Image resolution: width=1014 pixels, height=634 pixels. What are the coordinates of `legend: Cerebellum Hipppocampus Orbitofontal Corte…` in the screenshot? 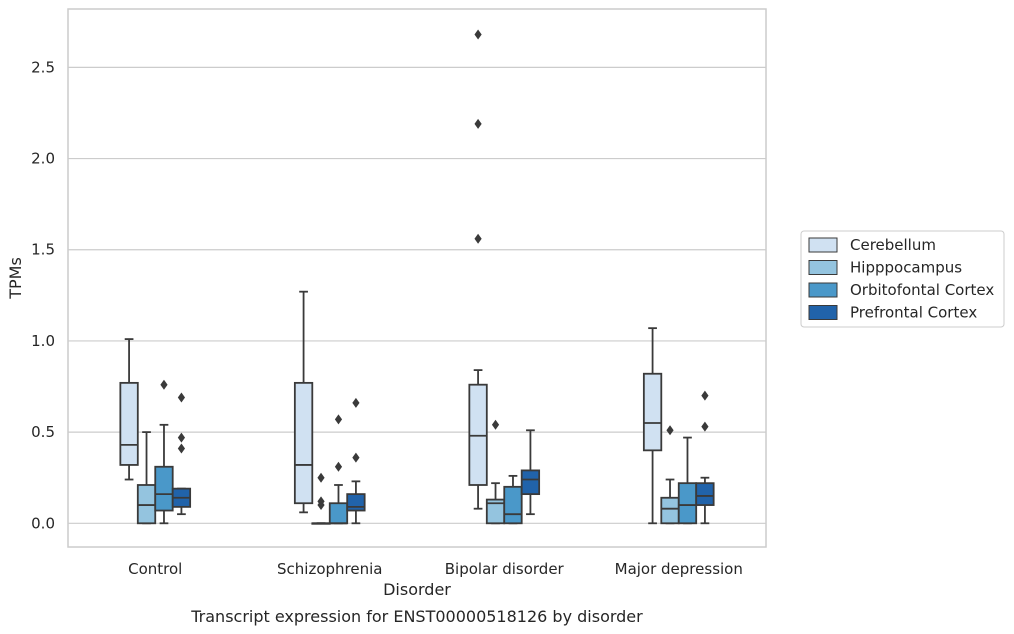 It's located at (902, 279).